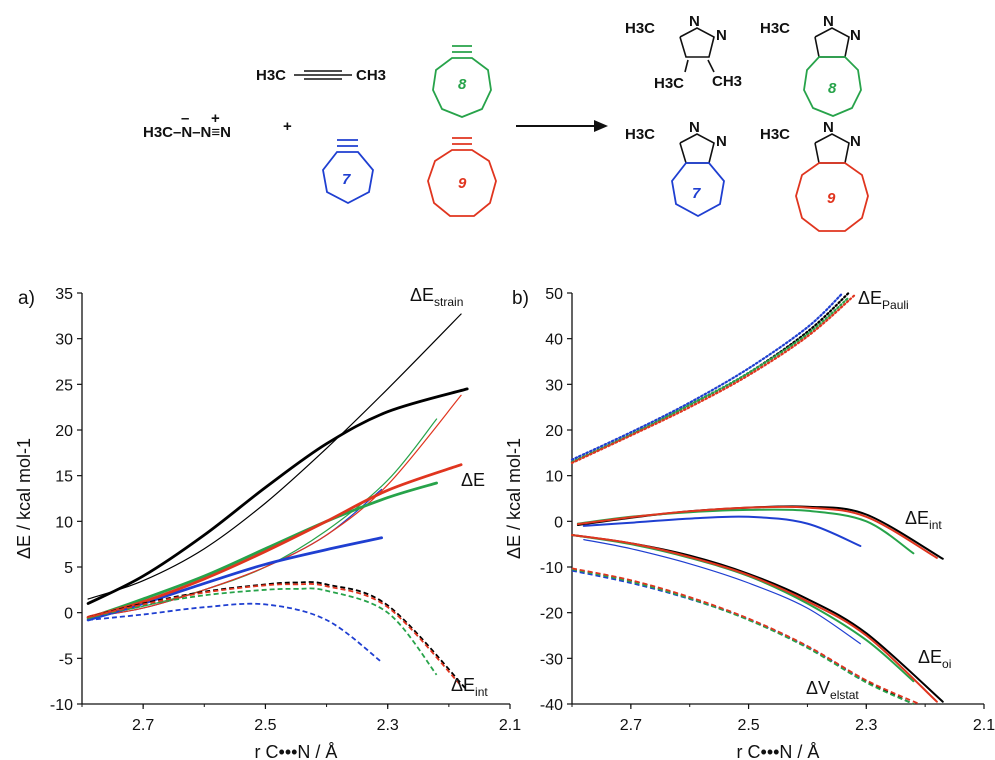 The image size is (995, 760). Describe the element at coordinates (683, 52) in the screenshot. I see `product-dimethyltriazole: H3C N N H3C CH3` at that location.